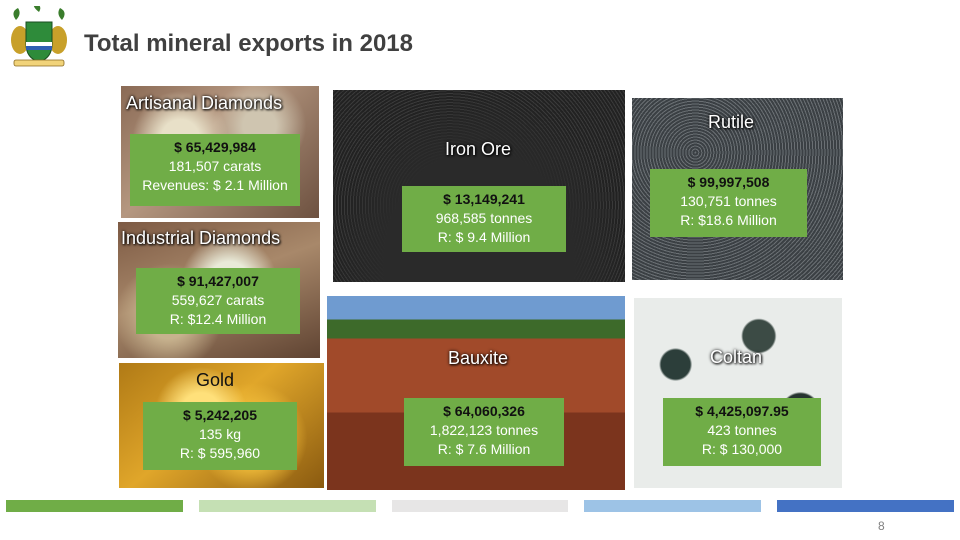 The width and height of the screenshot is (960, 540). I want to click on gold-revenue: R: $ 595,960, so click(220, 453).